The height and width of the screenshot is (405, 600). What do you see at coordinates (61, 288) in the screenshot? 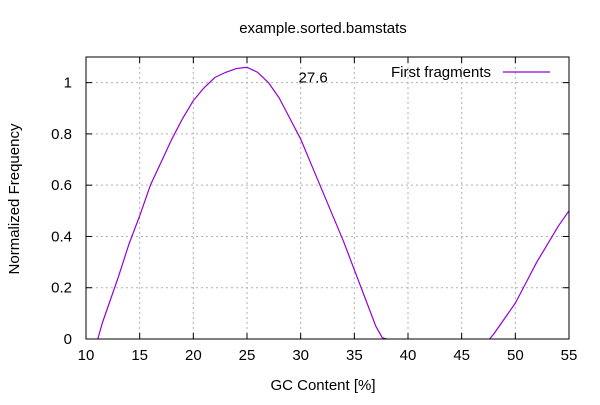
I see `y-tick-label: 0.2` at bounding box center [61, 288].